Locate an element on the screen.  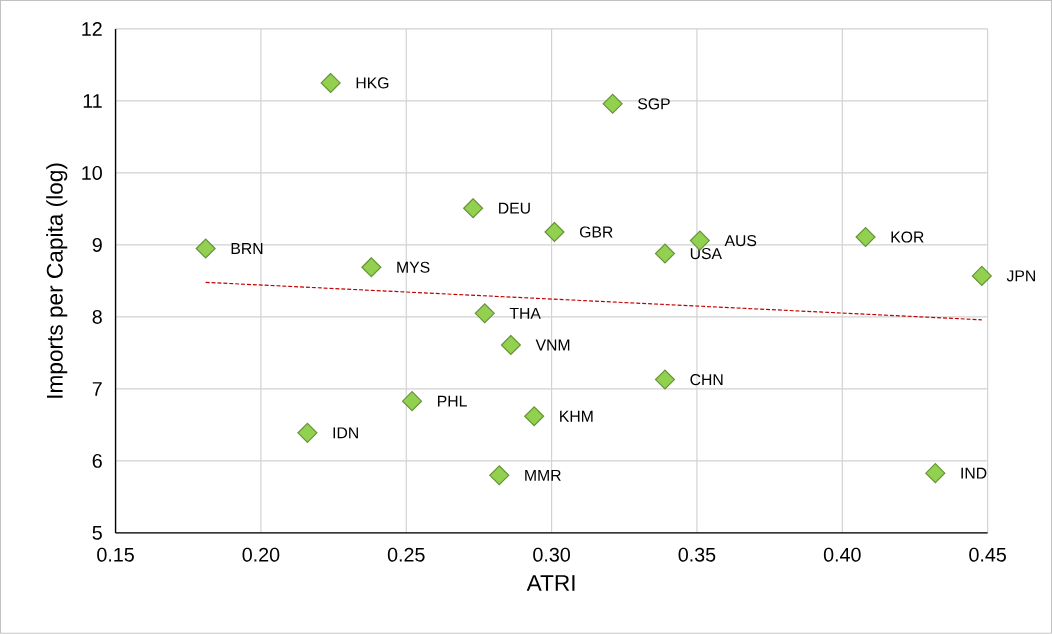
y-tick-label: 10 is located at coordinates (92, 173).